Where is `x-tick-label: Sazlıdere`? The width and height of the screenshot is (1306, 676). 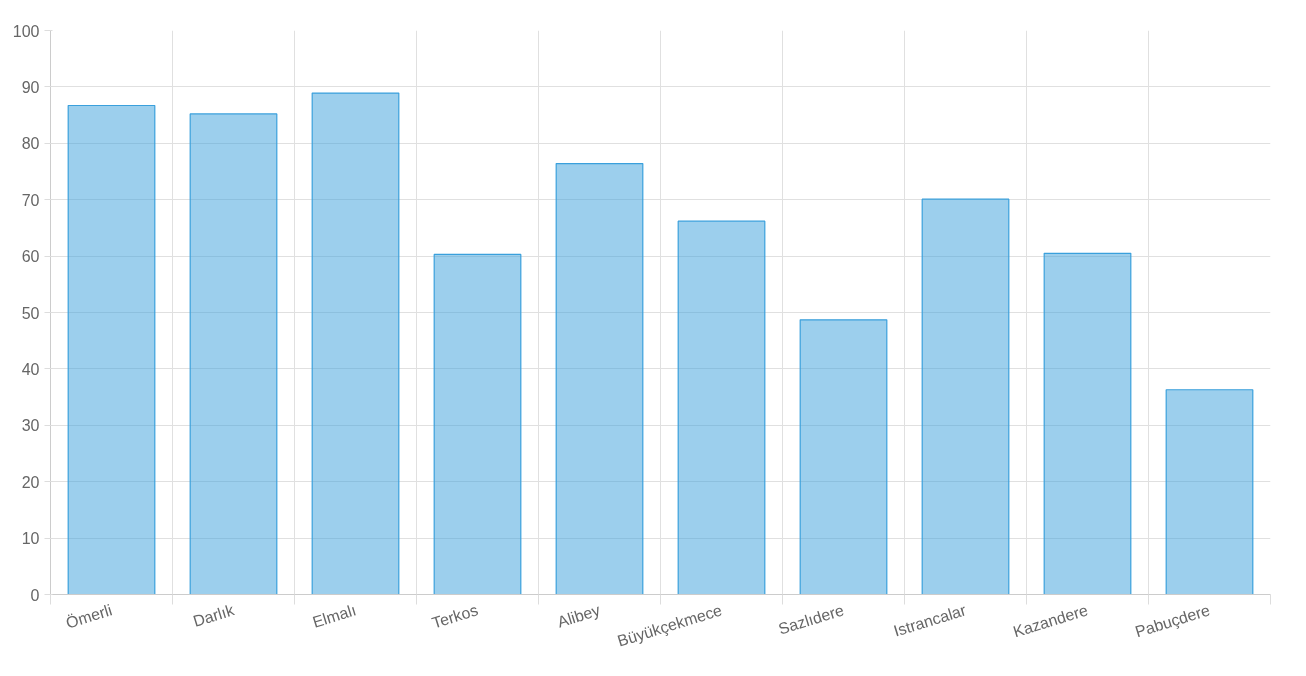
x-tick-label: Sazlıdere is located at coordinates (811, 619).